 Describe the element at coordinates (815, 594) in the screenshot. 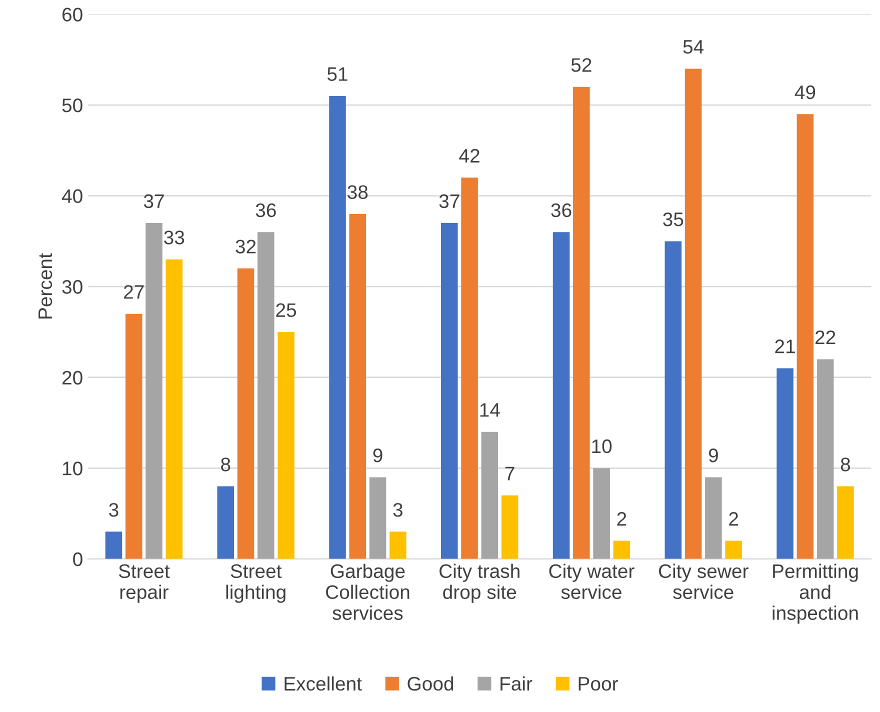

I see `x-tick-label: Permitting and inspection` at that location.